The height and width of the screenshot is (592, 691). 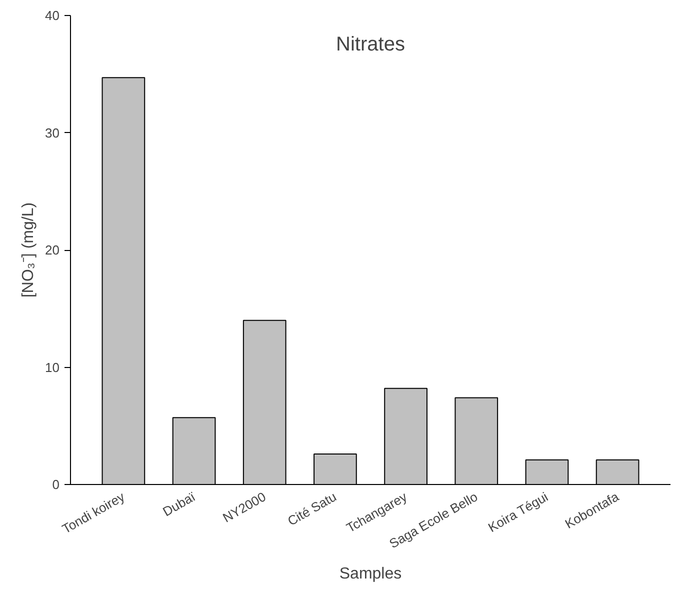 I want to click on y-tick-label: 10, so click(x=52, y=367).